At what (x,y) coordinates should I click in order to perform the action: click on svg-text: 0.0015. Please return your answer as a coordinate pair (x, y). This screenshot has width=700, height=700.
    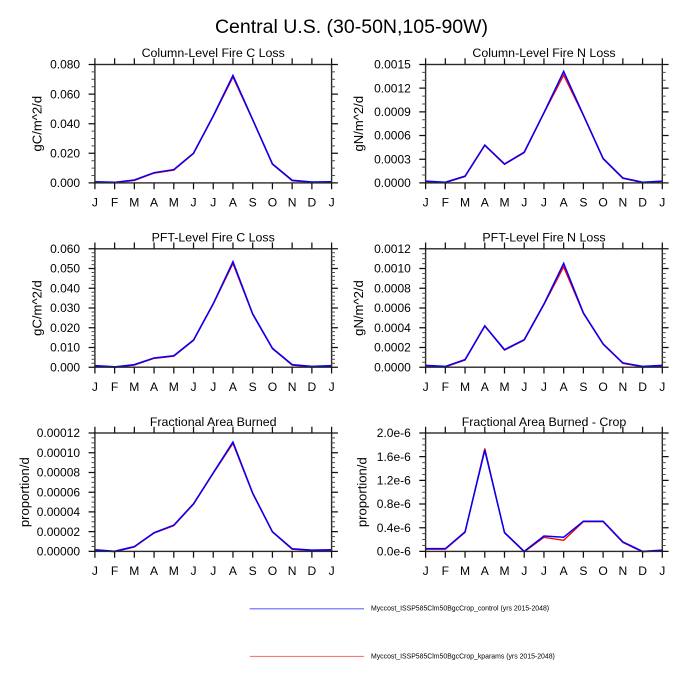
    Looking at the image, I should click on (392, 65).